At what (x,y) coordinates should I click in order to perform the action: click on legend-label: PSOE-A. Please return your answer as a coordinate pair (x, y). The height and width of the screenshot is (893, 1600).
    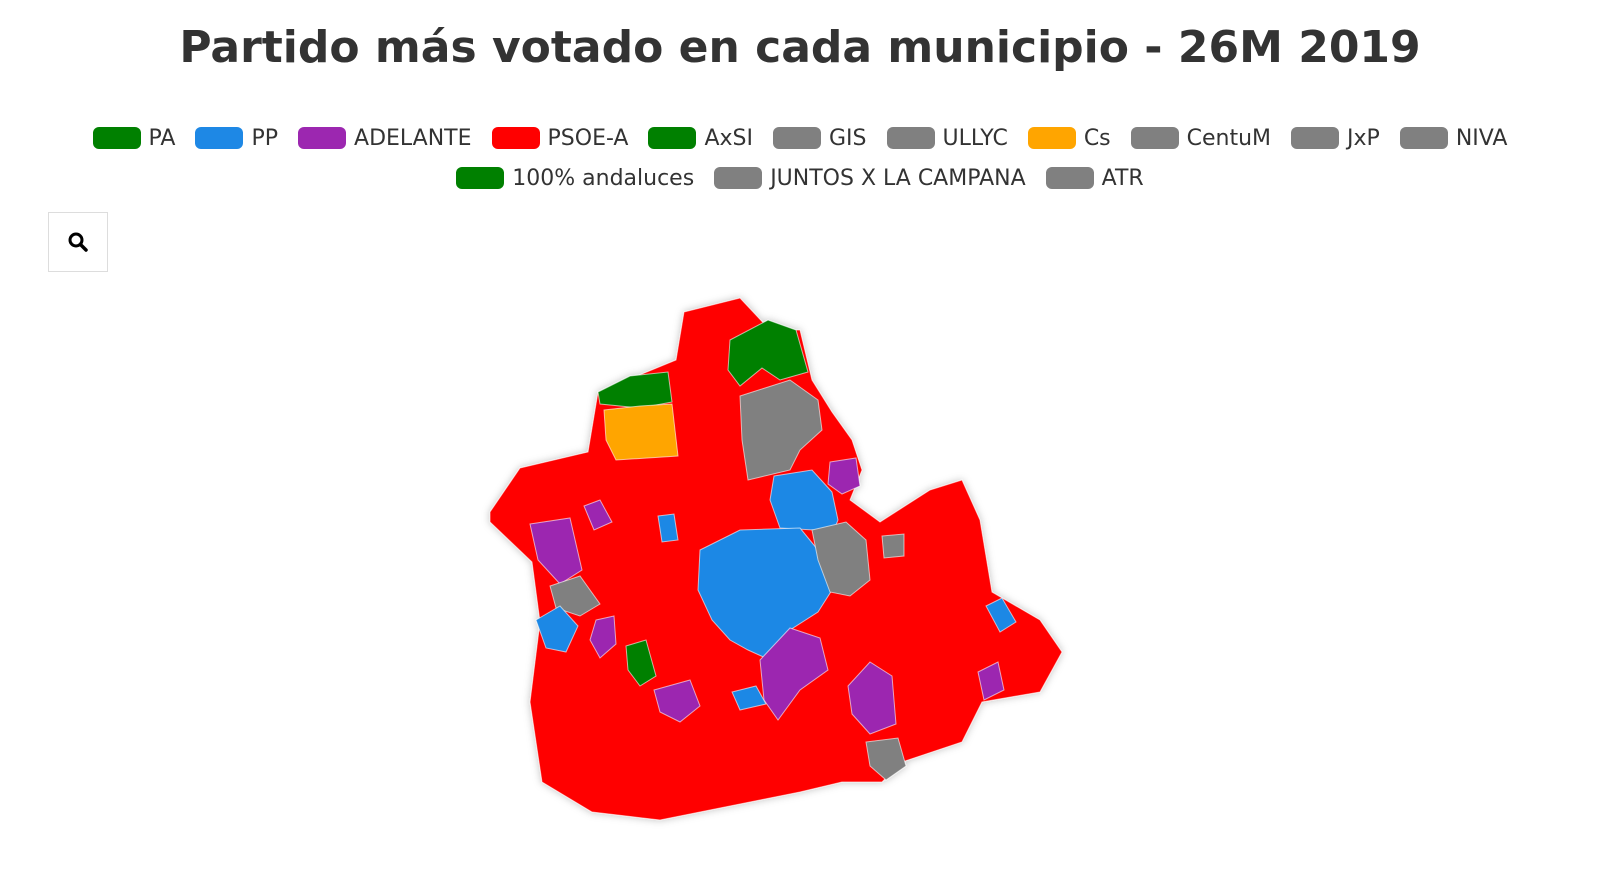
    Looking at the image, I should click on (588, 138).